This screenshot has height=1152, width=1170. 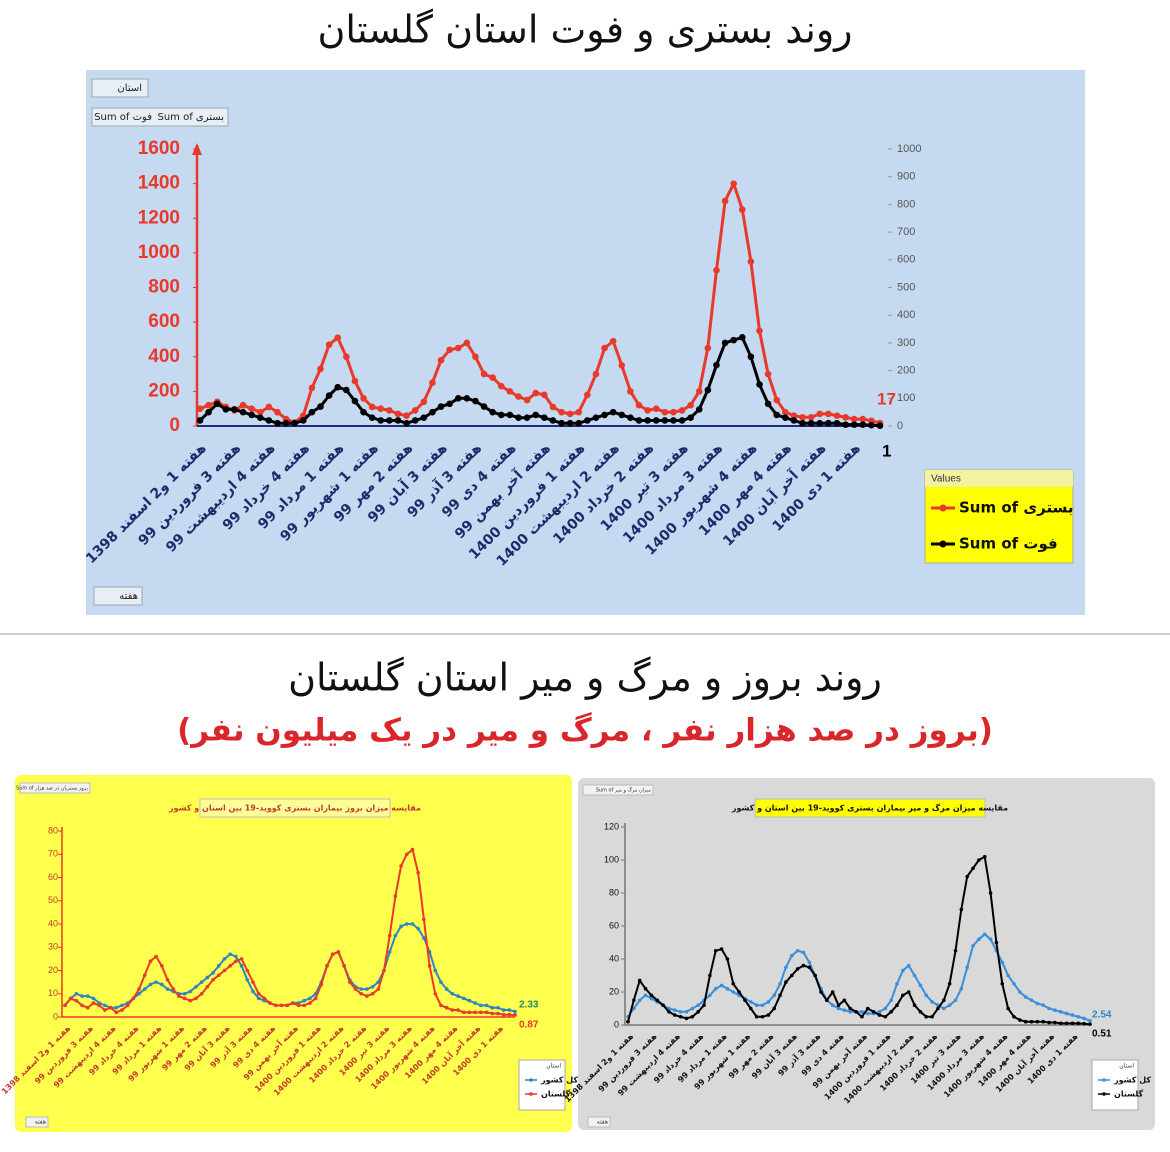 What do you see at coordinates (870, 808) in the screenshot?
I see `chart-title-box` at bounding box center [870, 808].